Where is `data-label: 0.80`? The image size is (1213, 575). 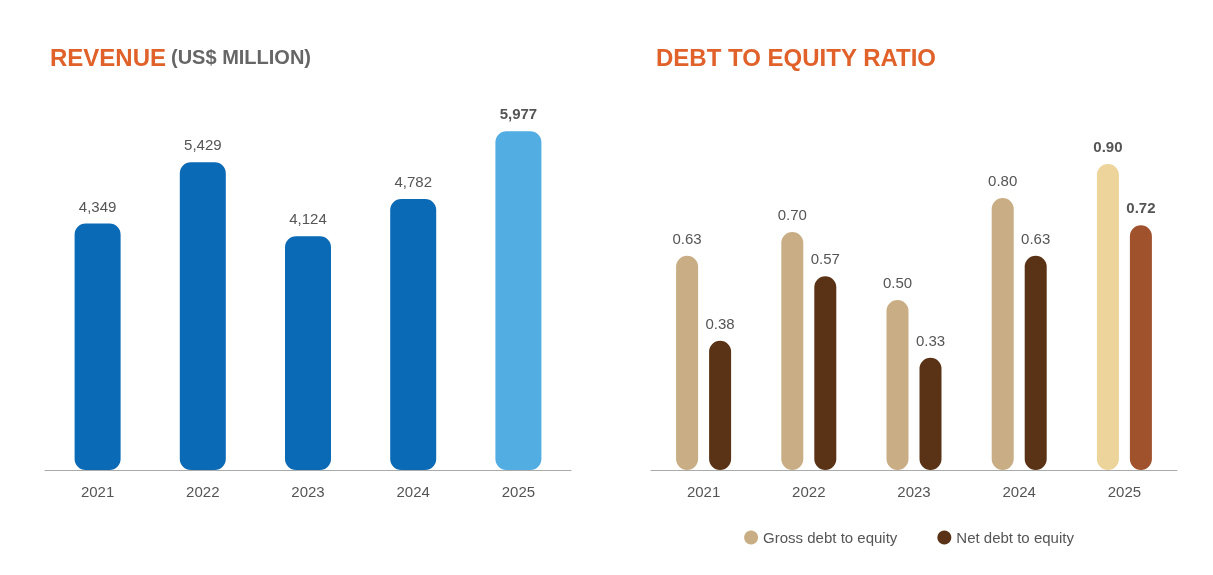 data-label: 0.80 is located at coordinates (1003, 180).